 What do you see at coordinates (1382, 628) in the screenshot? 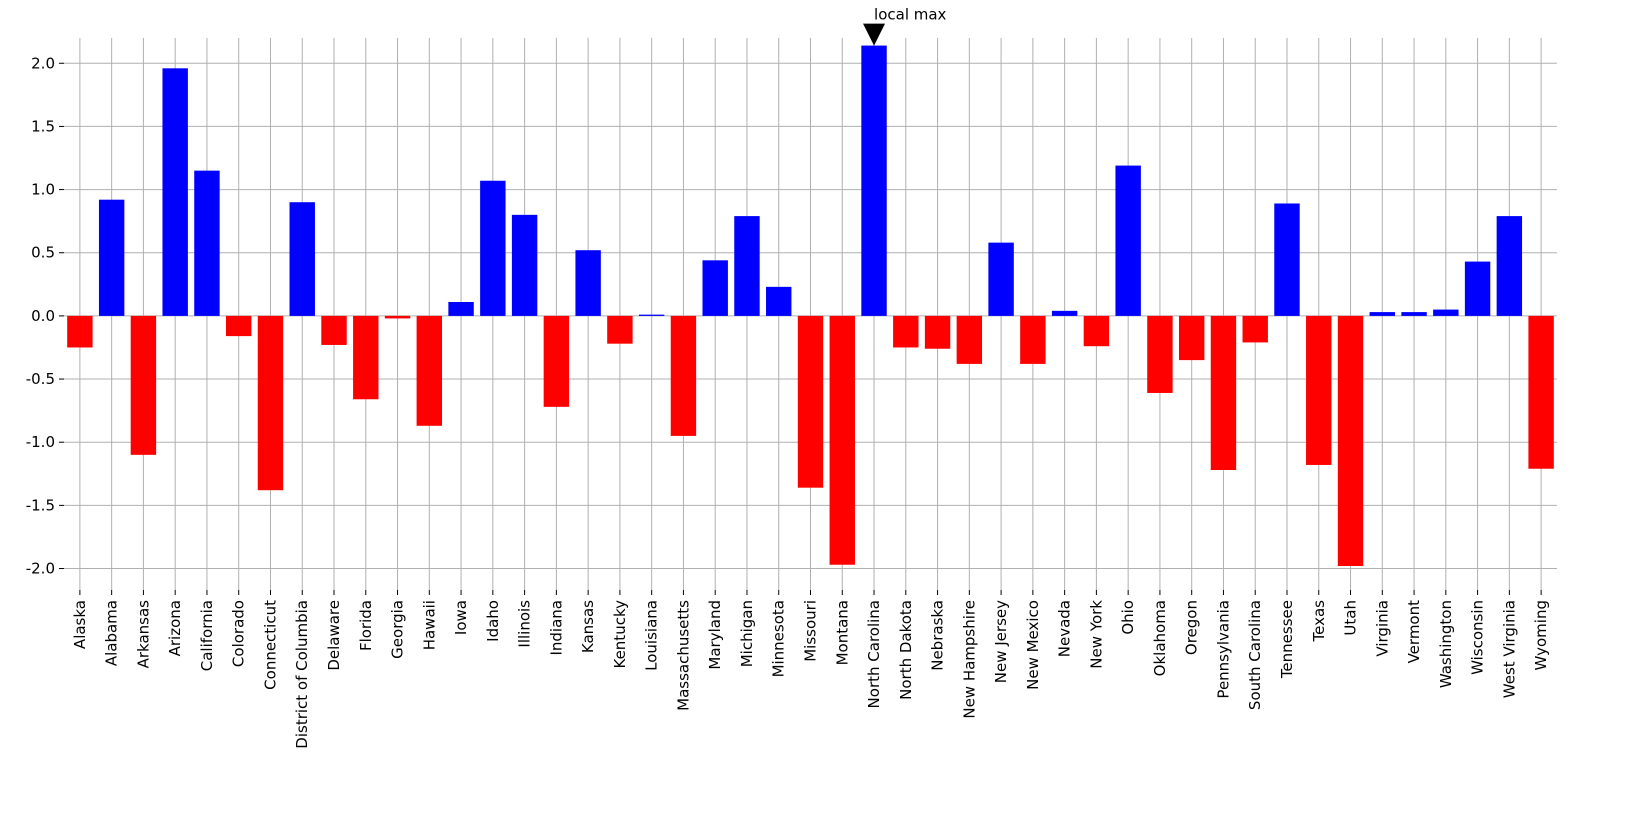
I see `x-tick-label: Virginia` at bounding box center [1382, 628].